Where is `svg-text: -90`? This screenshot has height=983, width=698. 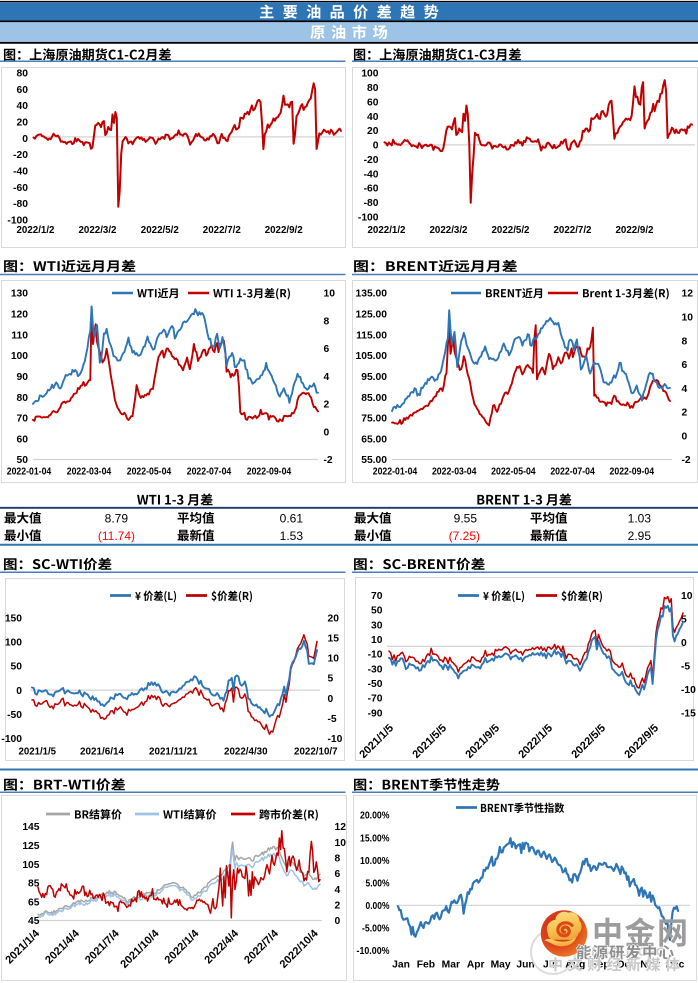 svg-text: -90 is located at coordinates (375, 713).